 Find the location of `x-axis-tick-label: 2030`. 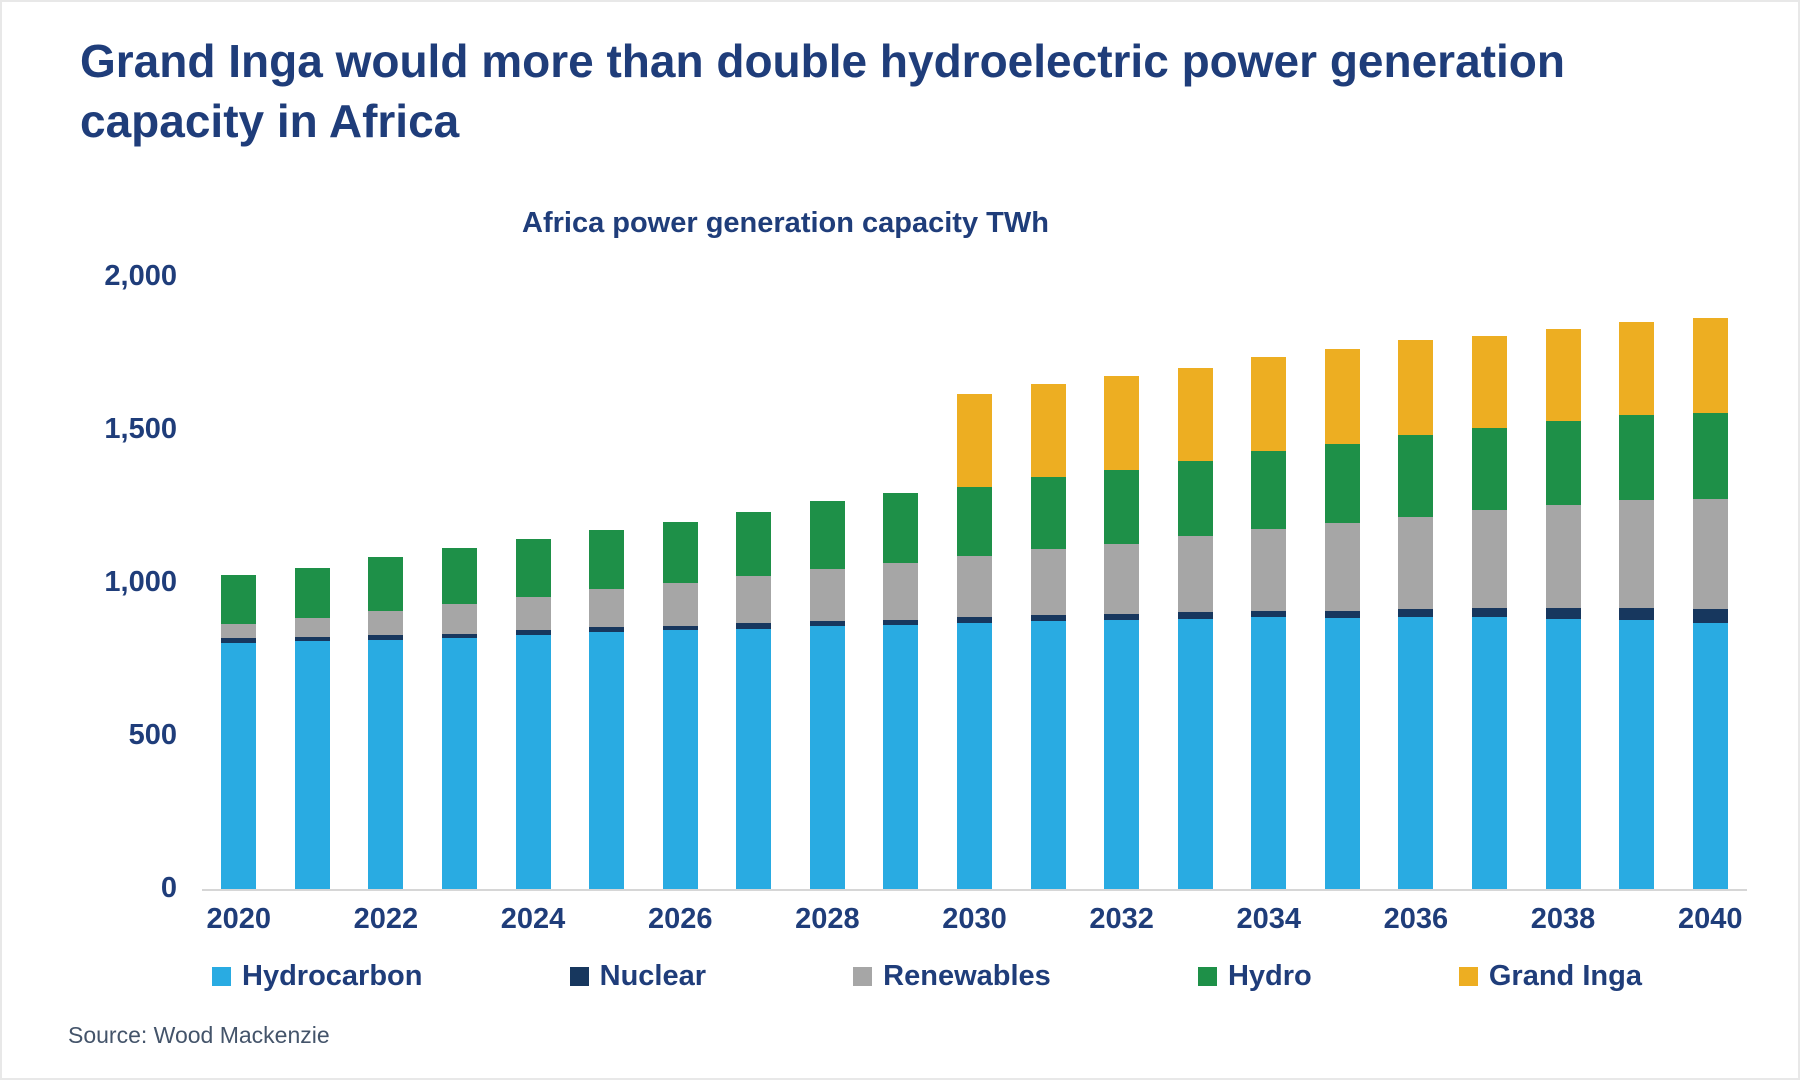

x-axis-tick-label: 2030 is located at coordinates (974, 919).